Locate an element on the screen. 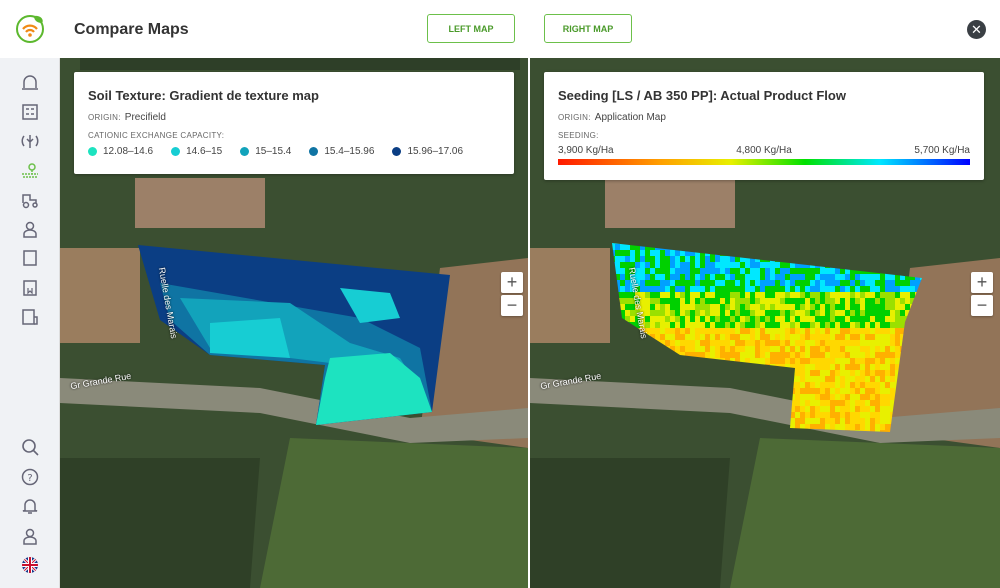 The image size is (1000, 588). legend-label: SEEDING: is located at coordinates (578, 135).